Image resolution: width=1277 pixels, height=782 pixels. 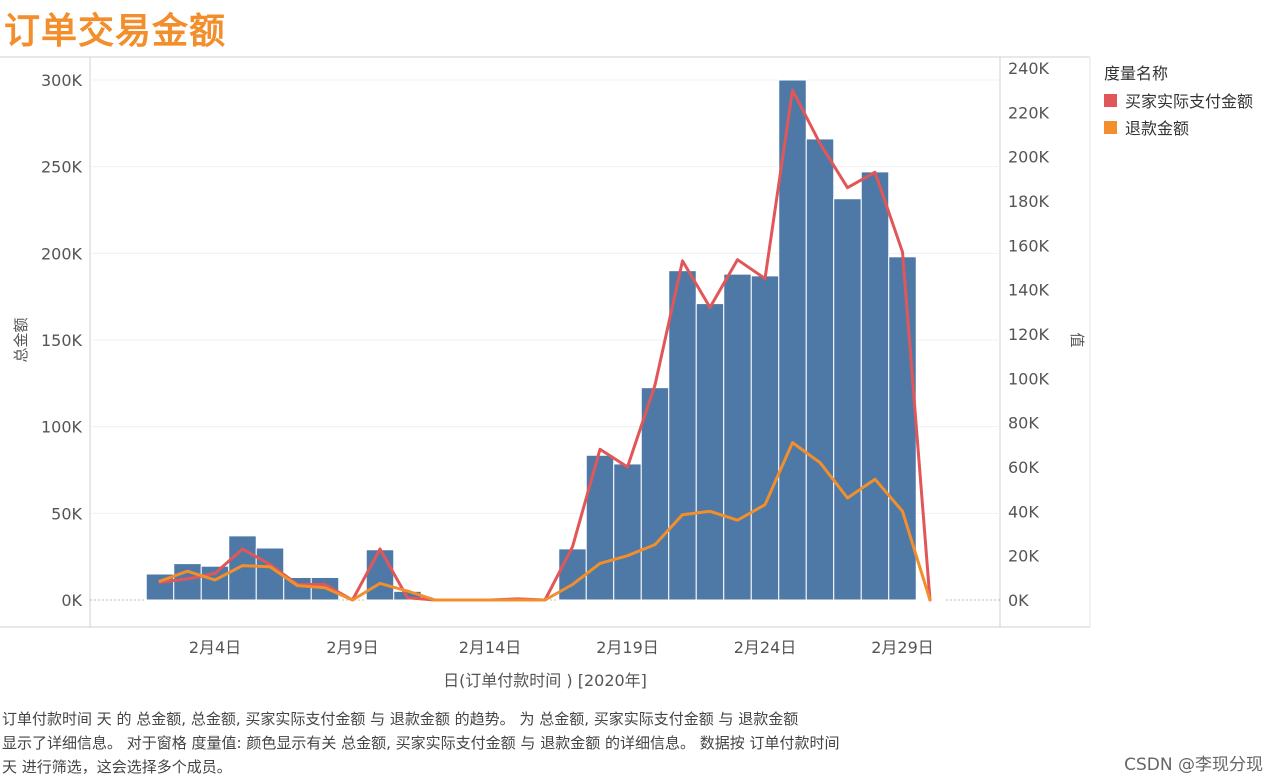 I want to click on x-tick-label: 2月14日, so click(x=490, y=647).